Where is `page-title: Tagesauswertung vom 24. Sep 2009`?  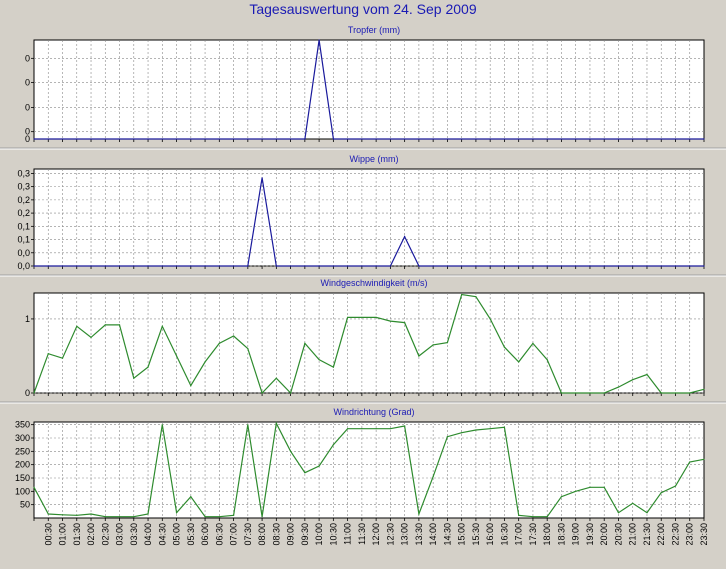 page-title: Tagesauswertung vom 24. Sep 2009 is located at coordinates (362, 9).